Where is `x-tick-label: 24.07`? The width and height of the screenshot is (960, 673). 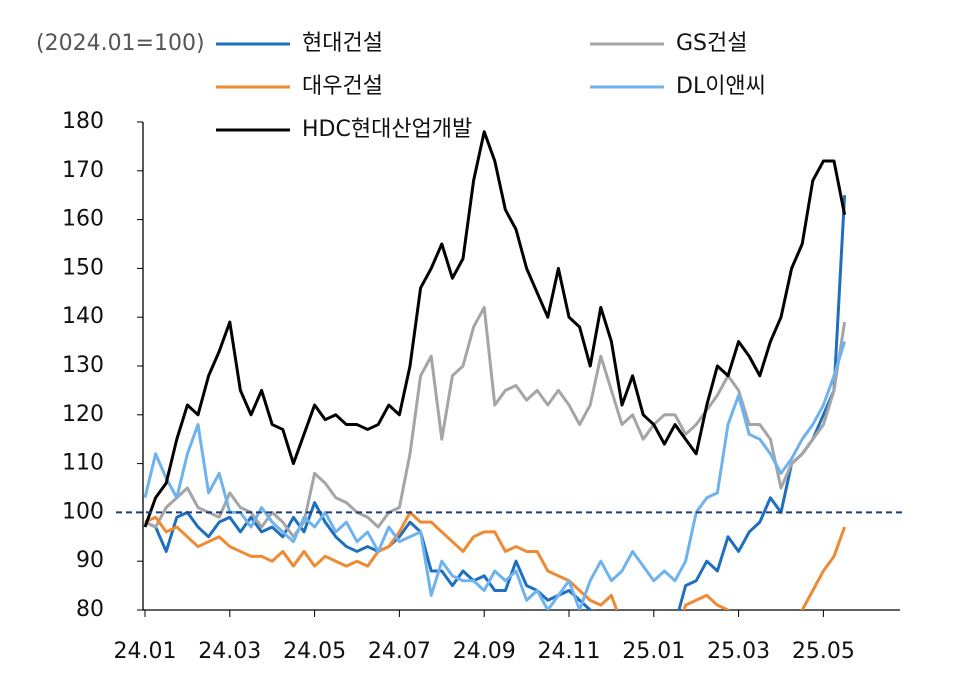 x-tick-label: 24.07 is located at coordinates (399, 651).